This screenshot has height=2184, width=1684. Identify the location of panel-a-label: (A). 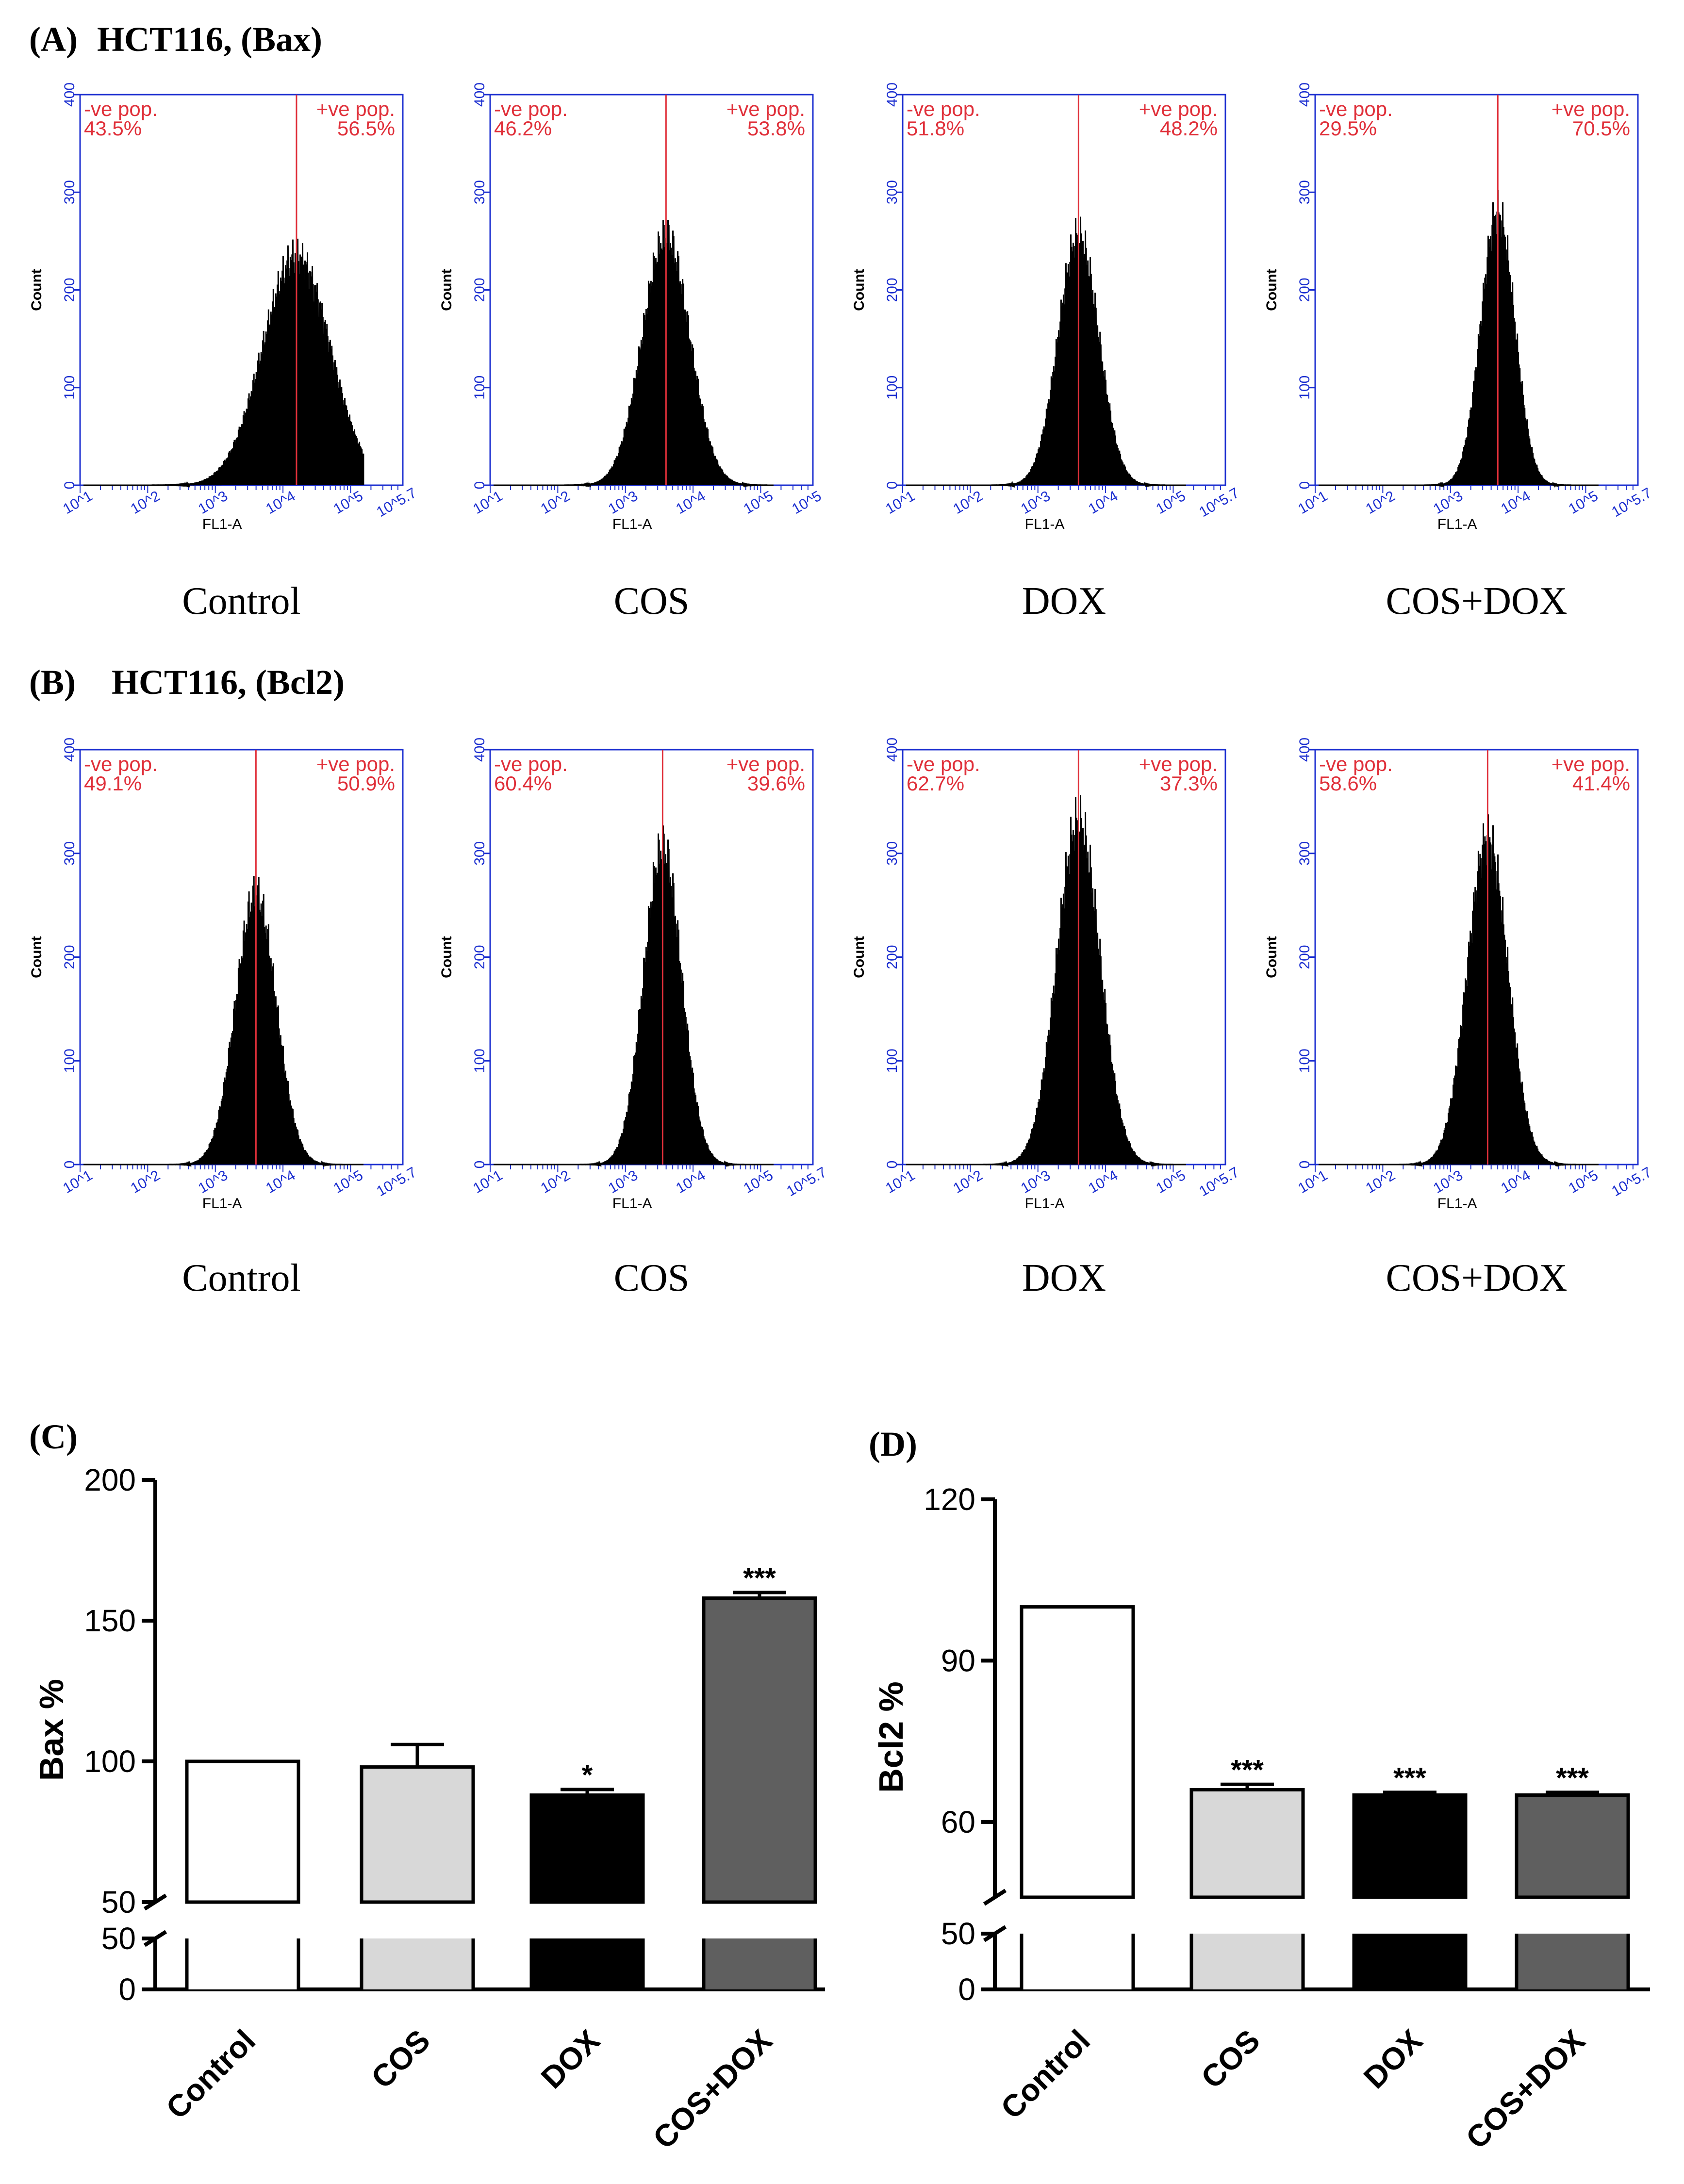
(53, 39).